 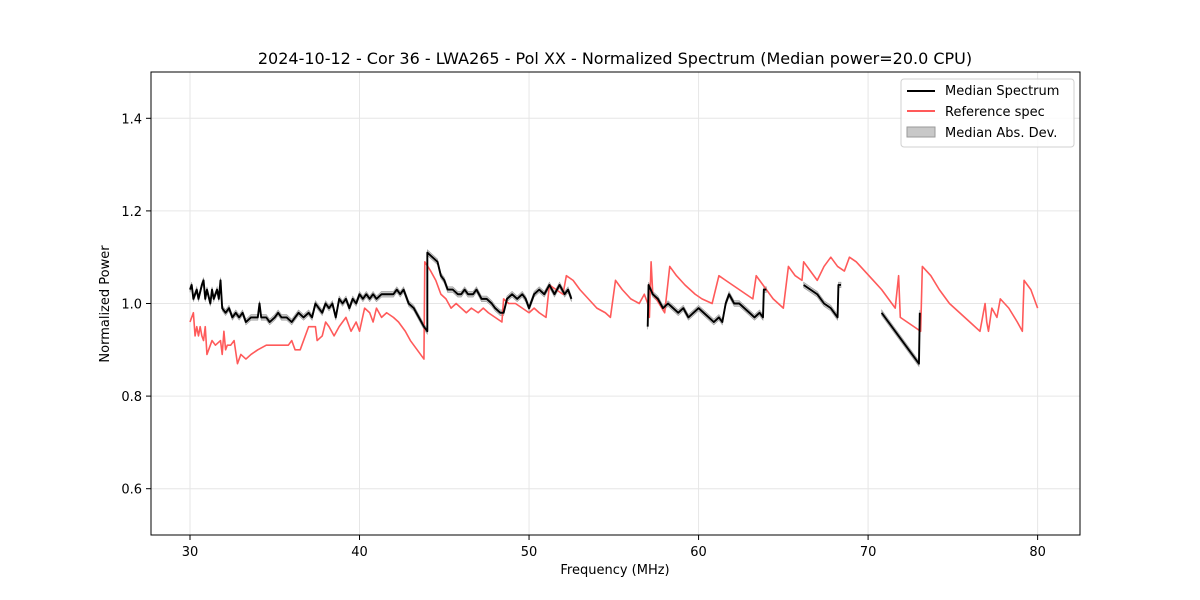 I want to click on legend-box, so click(x=987, y=113).